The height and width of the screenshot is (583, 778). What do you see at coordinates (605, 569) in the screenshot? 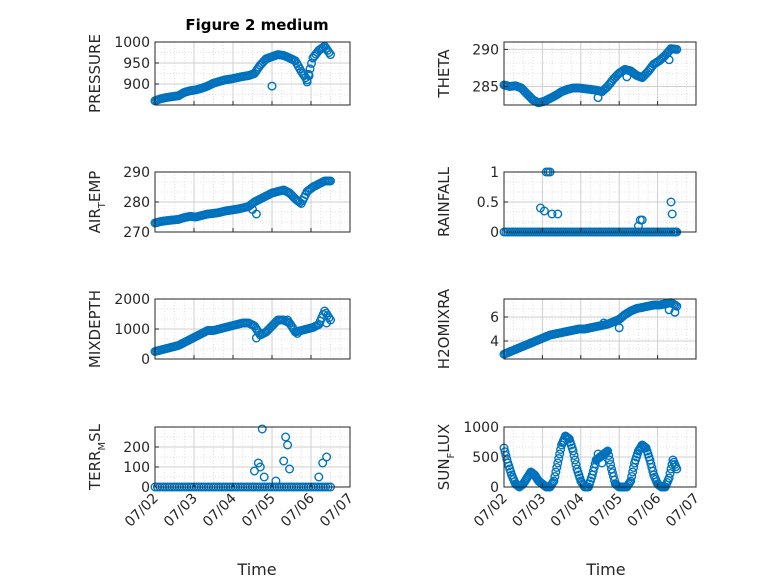
I see `x-axis-label-right: Time` at bounding box center [605, 569].